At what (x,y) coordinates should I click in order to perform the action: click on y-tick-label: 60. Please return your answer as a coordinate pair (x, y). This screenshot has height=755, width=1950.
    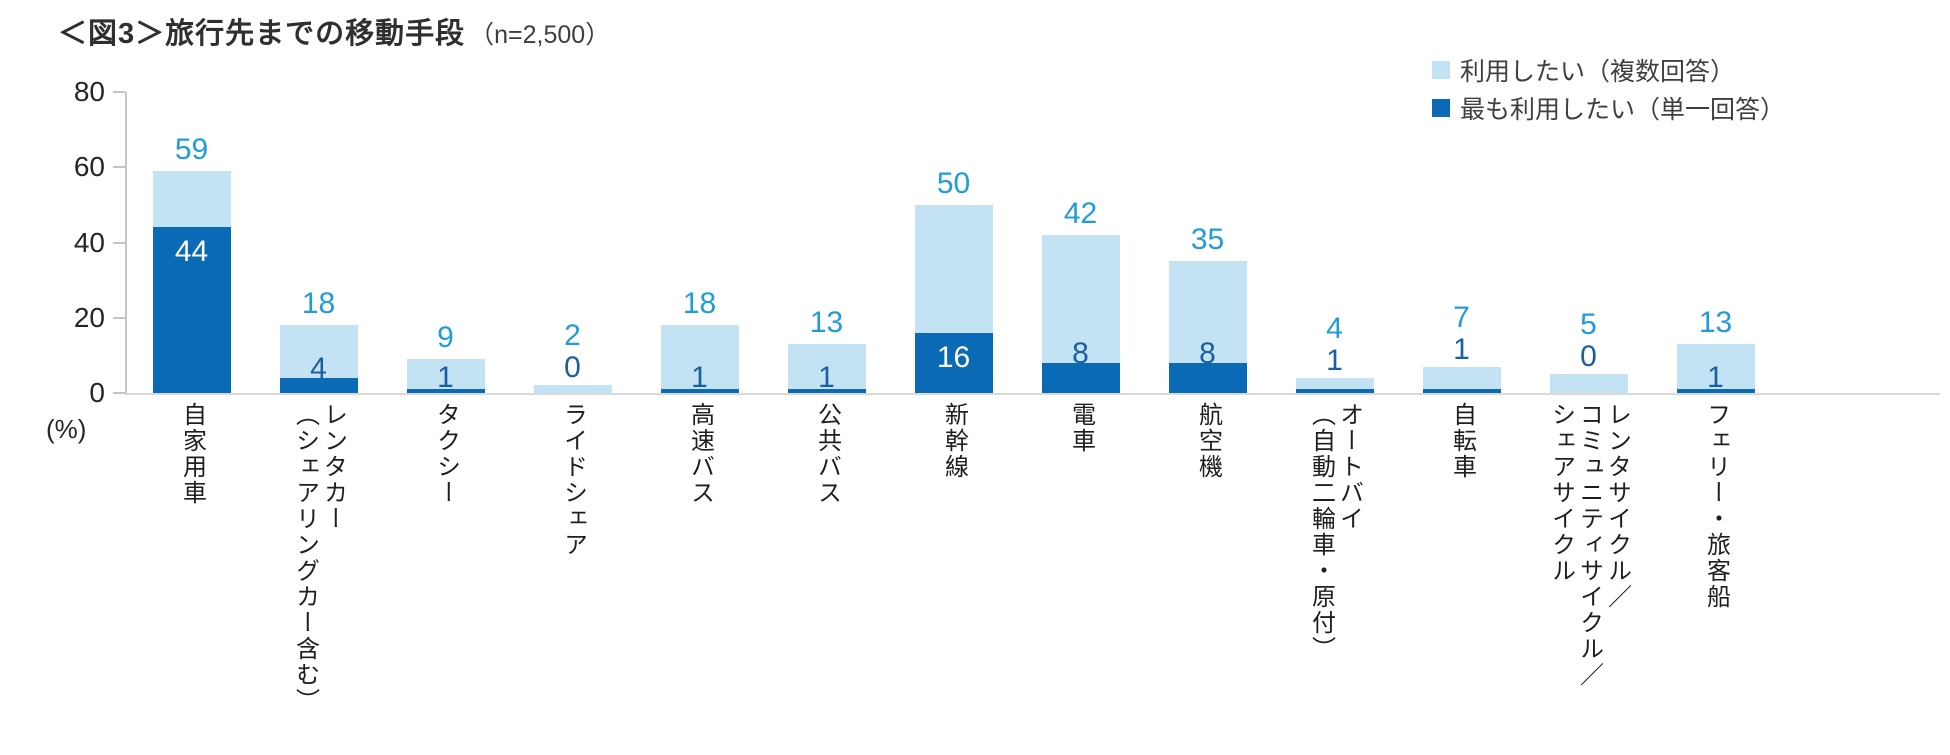
    Looking at the image, I should click on (89, 167).